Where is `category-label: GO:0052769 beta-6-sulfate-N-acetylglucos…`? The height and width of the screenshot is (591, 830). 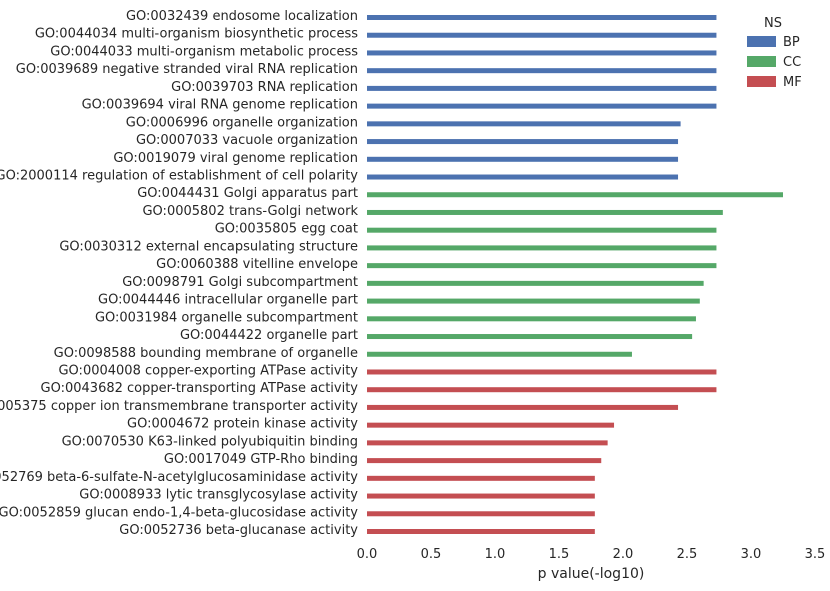 category-label: GO:0052769 beta-6-sulfate-N-acetylglucos… is located at coordinates (179, 477).